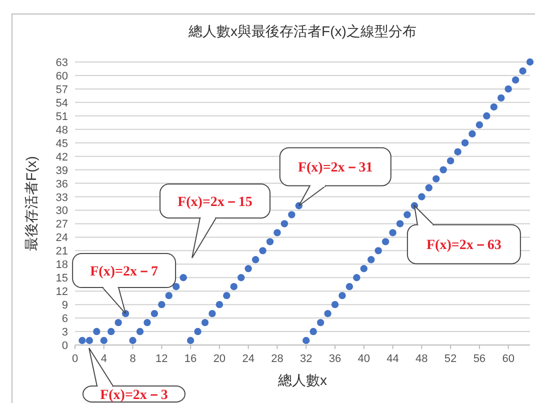 Image resolution: width=535 pixels, height=403 pixels. What do you see at coordinates (134, 395) in the screenshot?
I see `text: F(x)=2x－3` at bounding box center [134, 395].